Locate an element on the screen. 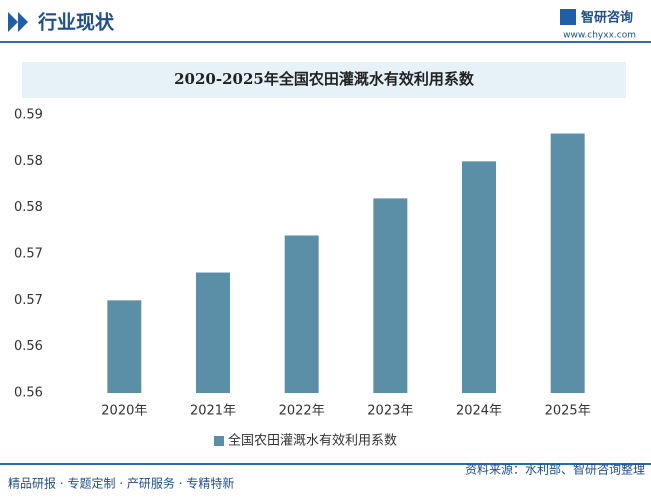 The width and height of the screenshot is (651, 500). source: 资料来源：水利部、智研咨询整理 is located at coordinates (555, 469).